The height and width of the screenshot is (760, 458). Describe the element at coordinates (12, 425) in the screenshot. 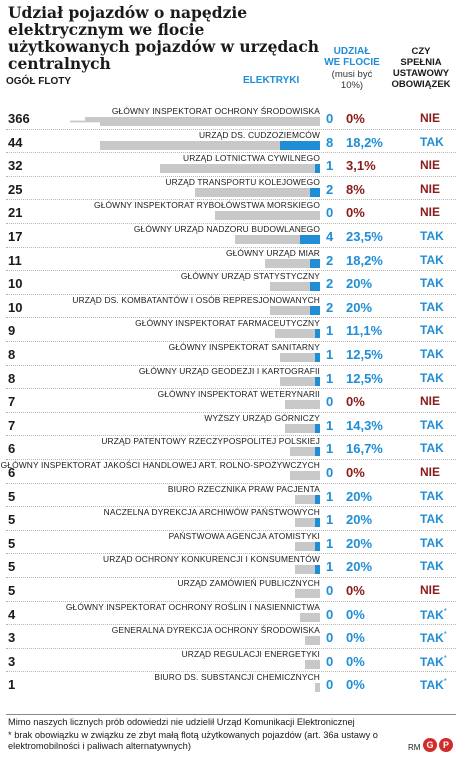

I see `total-fleet-value: 7` at that location.